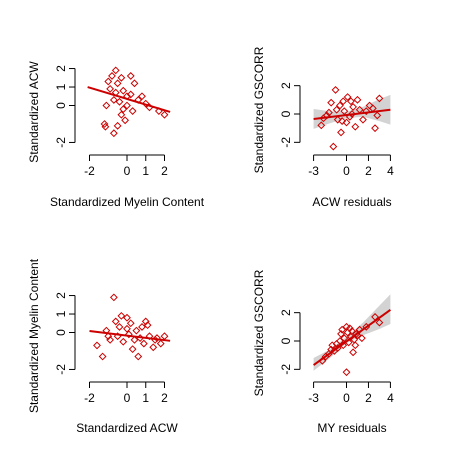 The height and width of the screenshot is (453, 450). Describe the element at coordinates (351, 428) in the screenshot. I see `panel-4-xlabel: MY residuals` at that location.